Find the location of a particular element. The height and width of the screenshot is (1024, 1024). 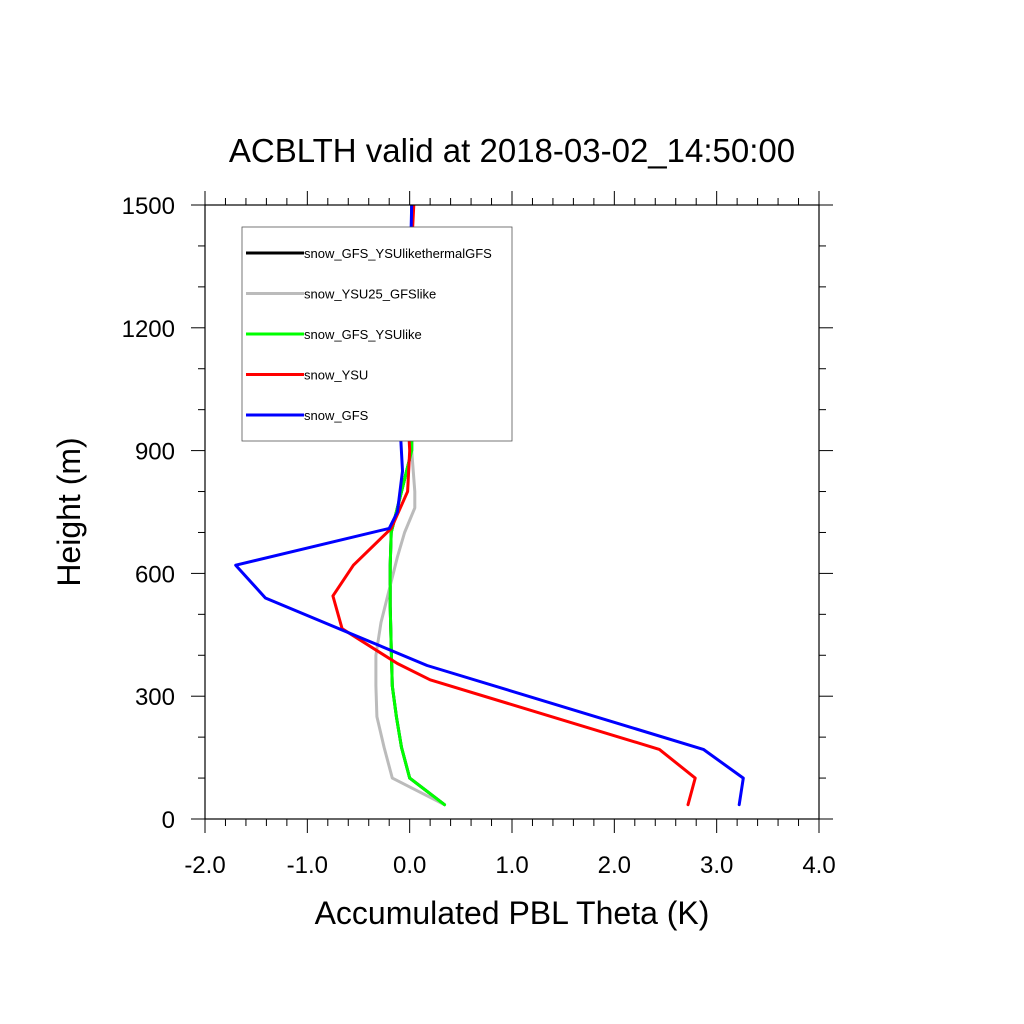

legend-item: snow_GFS_YSUlikethermalGFS is located at coordinates (369, 253).